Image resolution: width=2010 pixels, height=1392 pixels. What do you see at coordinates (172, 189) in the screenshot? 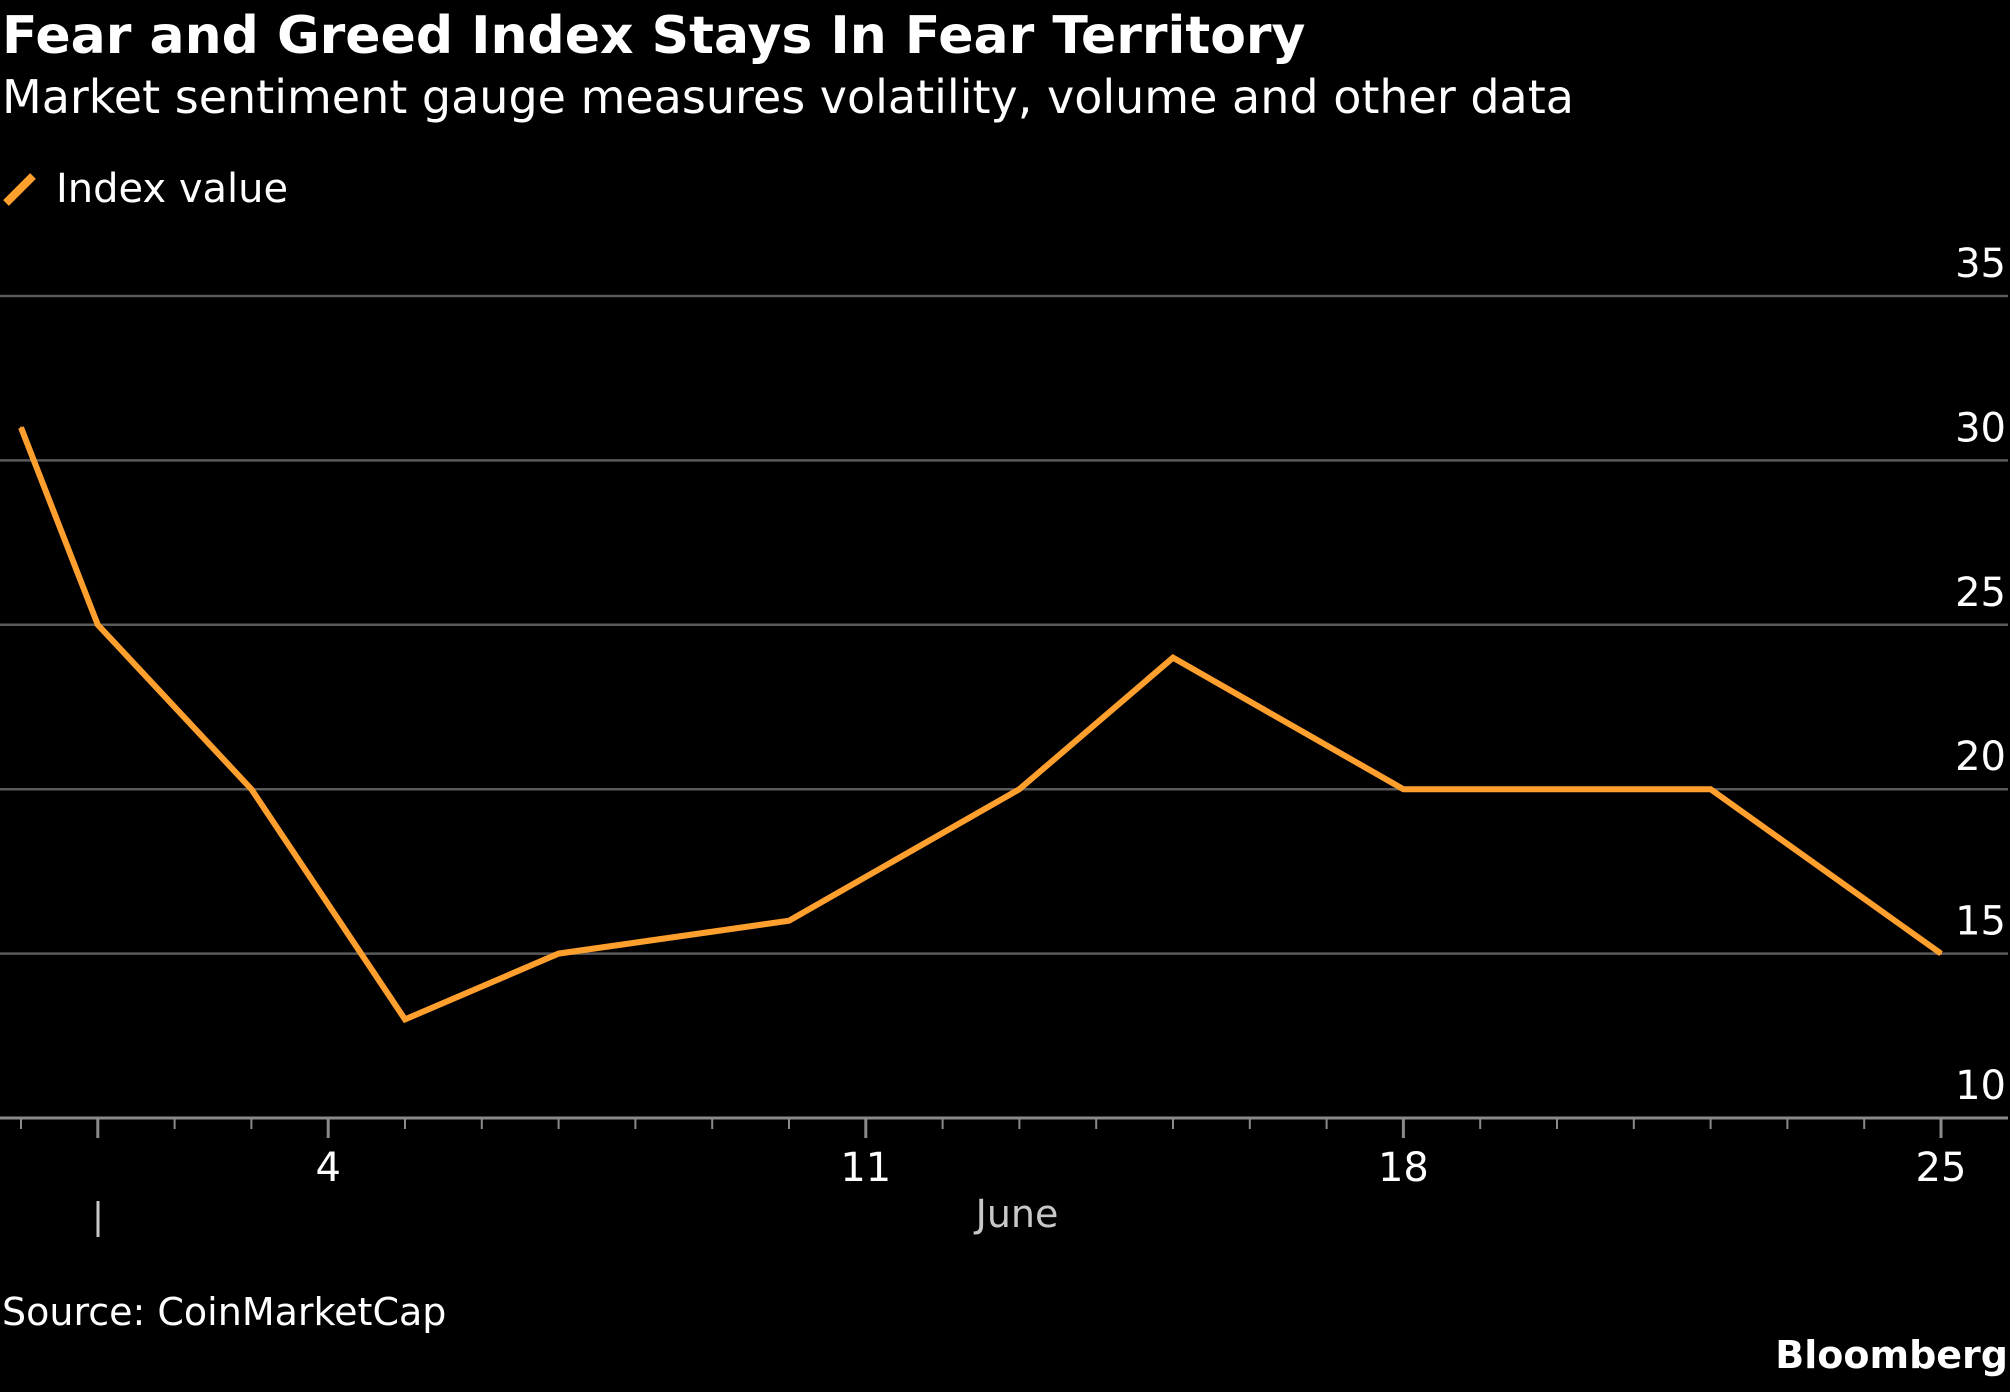
I see `legend-label-index-value: Index value` at bounding box center [172, 189].